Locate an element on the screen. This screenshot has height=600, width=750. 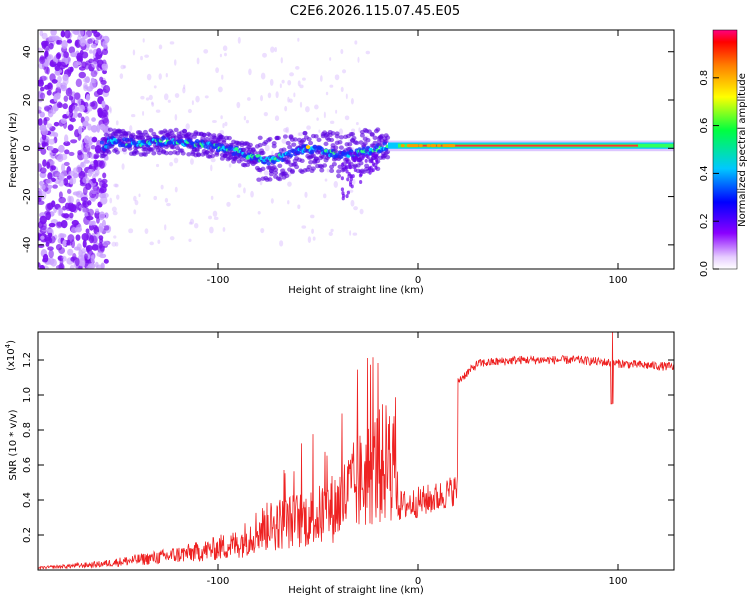
spectrogram-xlabel: Height of straight line (km) is located at coordinates (356, 290).